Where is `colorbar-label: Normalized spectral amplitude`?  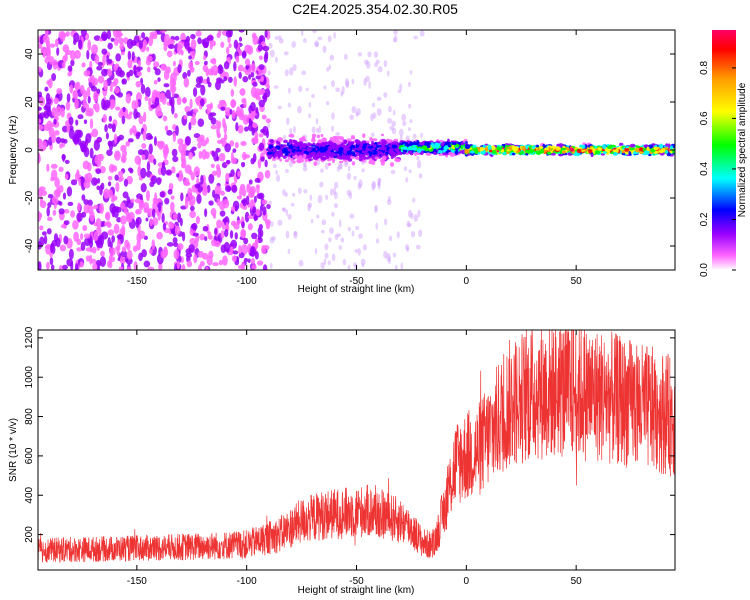
colorbar-label: Normalized spectral amplitude is located at coordinates (742, 149).